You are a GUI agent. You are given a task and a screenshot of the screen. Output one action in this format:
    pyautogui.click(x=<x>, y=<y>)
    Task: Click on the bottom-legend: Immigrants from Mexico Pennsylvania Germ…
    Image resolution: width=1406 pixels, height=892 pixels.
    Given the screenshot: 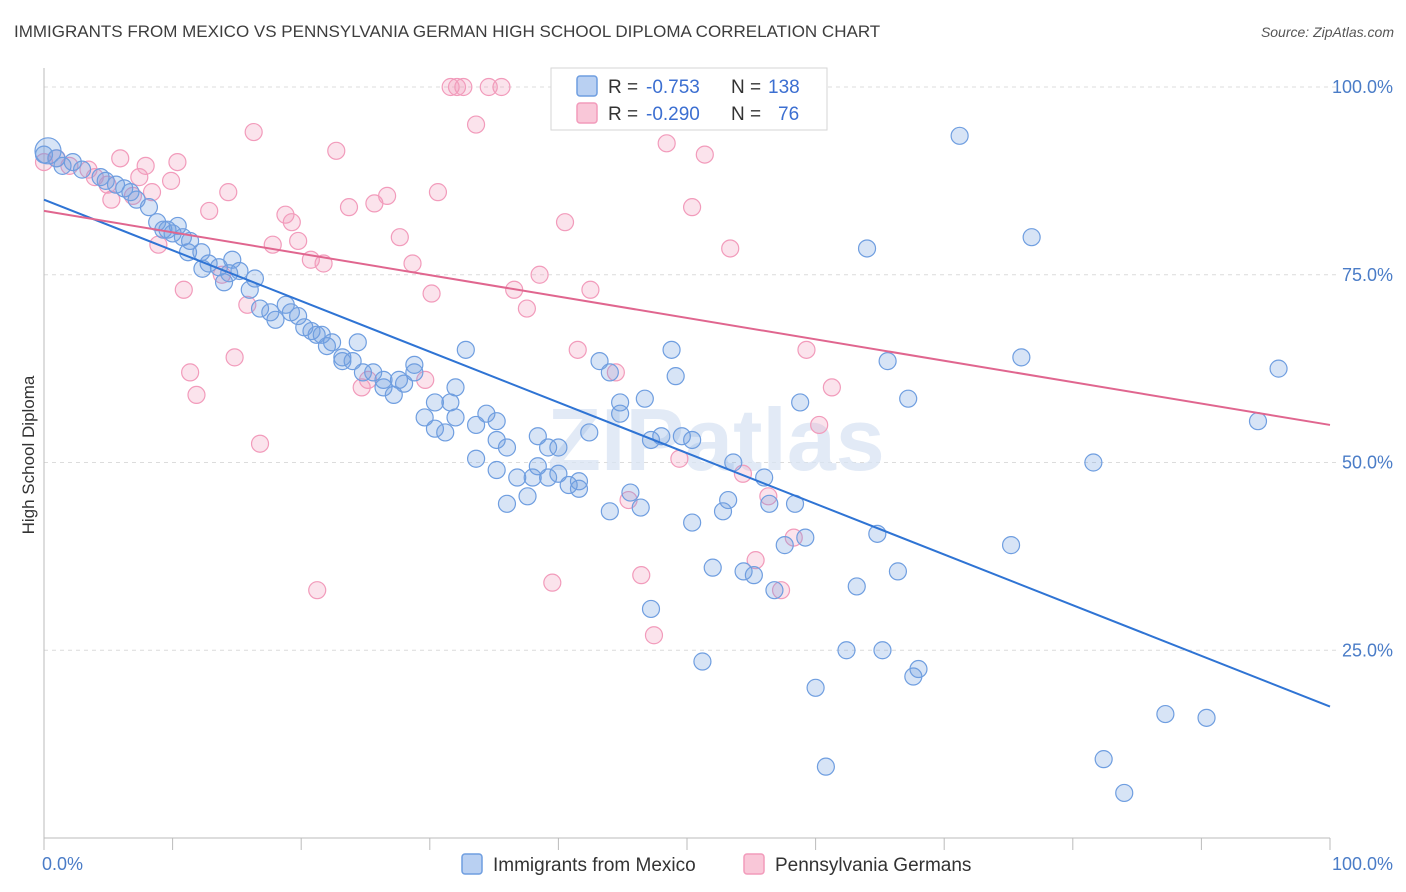 What is the action you would take?
    pyautogui.click(x=716, y=864)
    